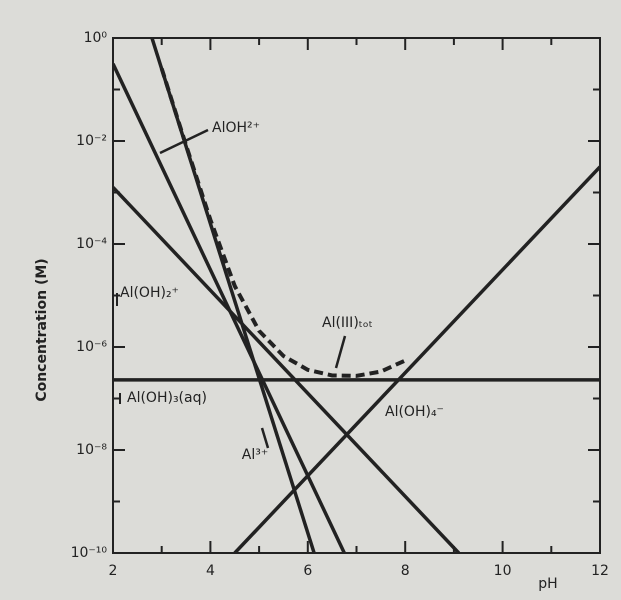  Describe the element at coordinates (91, 450) in the screenshot. I see `y-tick-label: 10⁻⁸` at that location.